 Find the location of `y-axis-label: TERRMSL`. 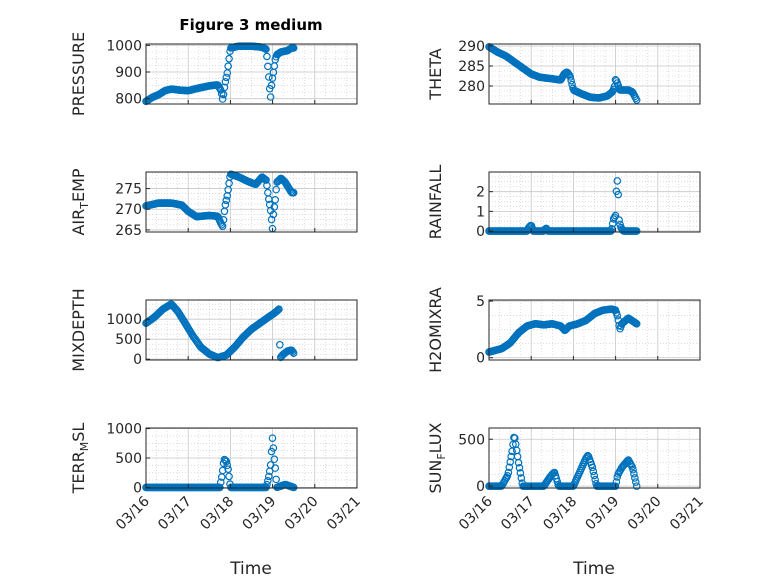

y-axis-label: TERRMSL is located at coordinates (80, 459).